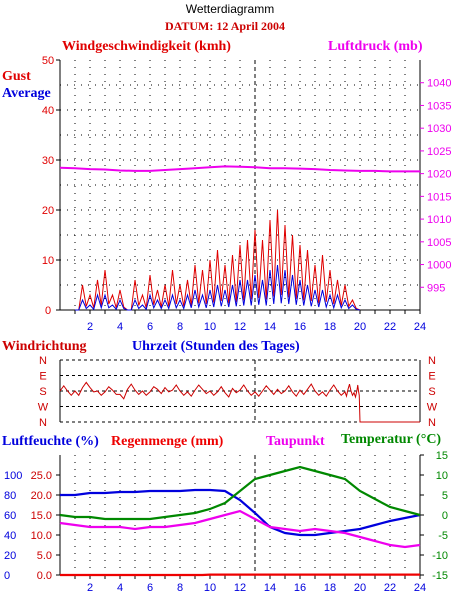  Describe the element at coordinates (10, 556) in the screenshot. I see `humidity-tick-label: 20` at that location.